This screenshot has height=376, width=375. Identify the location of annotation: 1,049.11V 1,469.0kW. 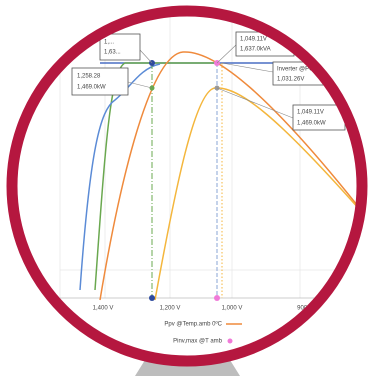
(319, 117).